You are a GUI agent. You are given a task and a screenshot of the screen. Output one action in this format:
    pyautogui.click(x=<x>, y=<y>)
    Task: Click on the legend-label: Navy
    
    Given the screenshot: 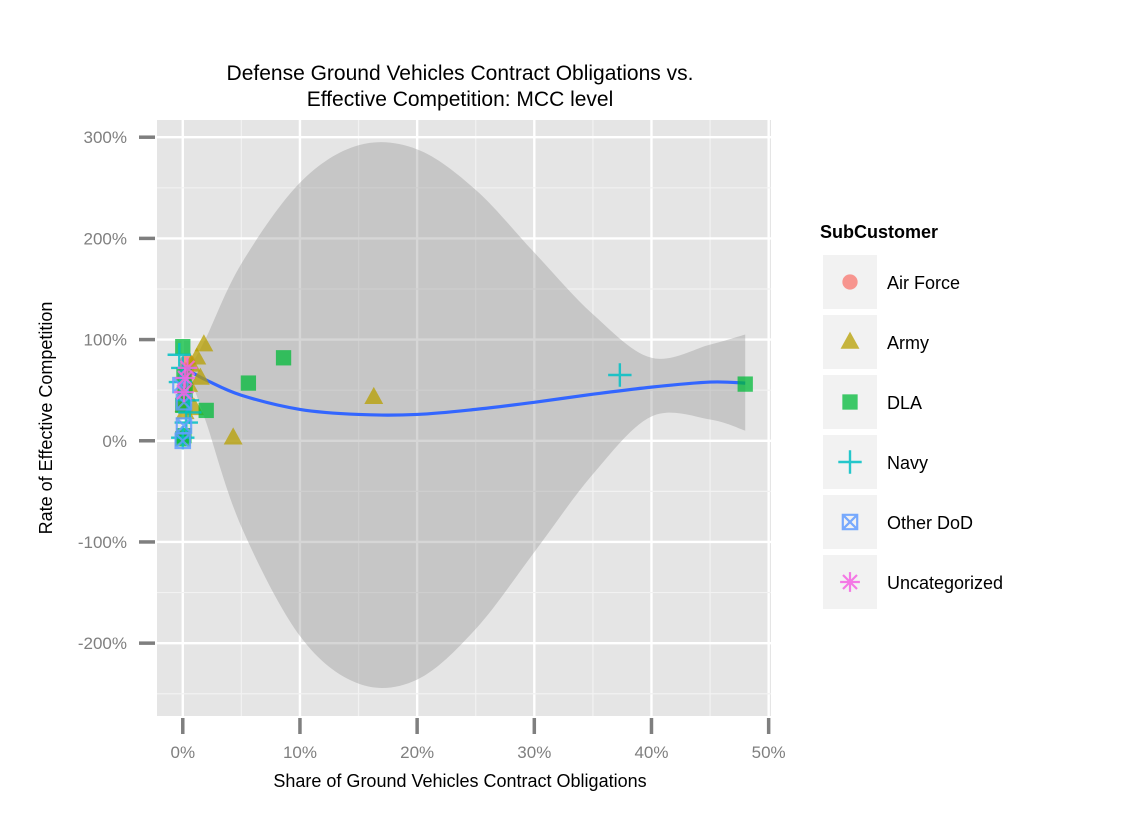 What is the action you would take?
    pyautogui.click(x=907, y=463)
    